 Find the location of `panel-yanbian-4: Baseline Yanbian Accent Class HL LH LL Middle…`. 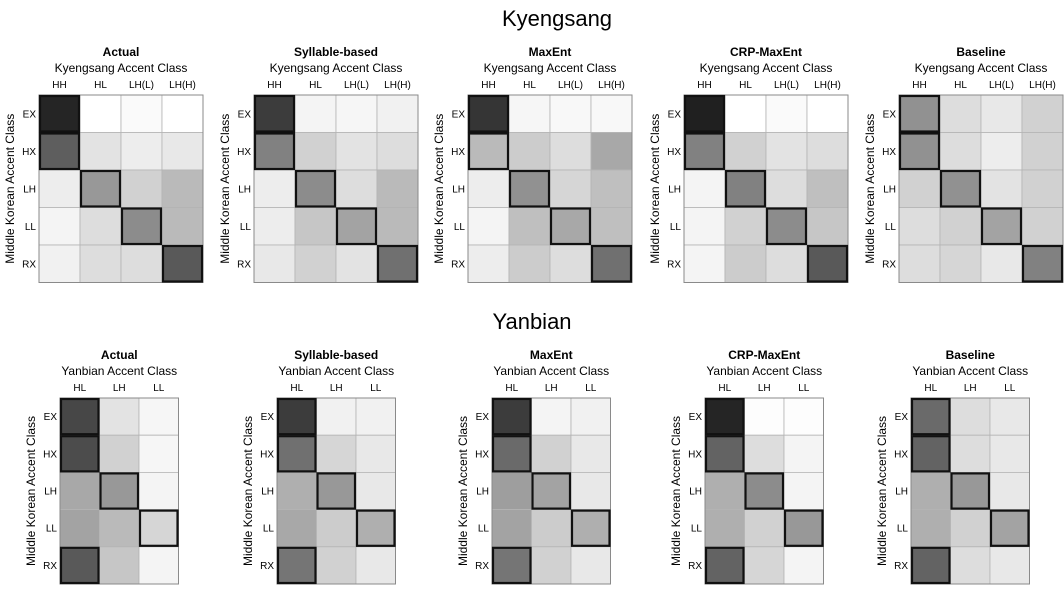

panel-yanbian-4: Baseline Yanbian Accent Class HL LH LL Middle… is located at coordinates (952, 466).